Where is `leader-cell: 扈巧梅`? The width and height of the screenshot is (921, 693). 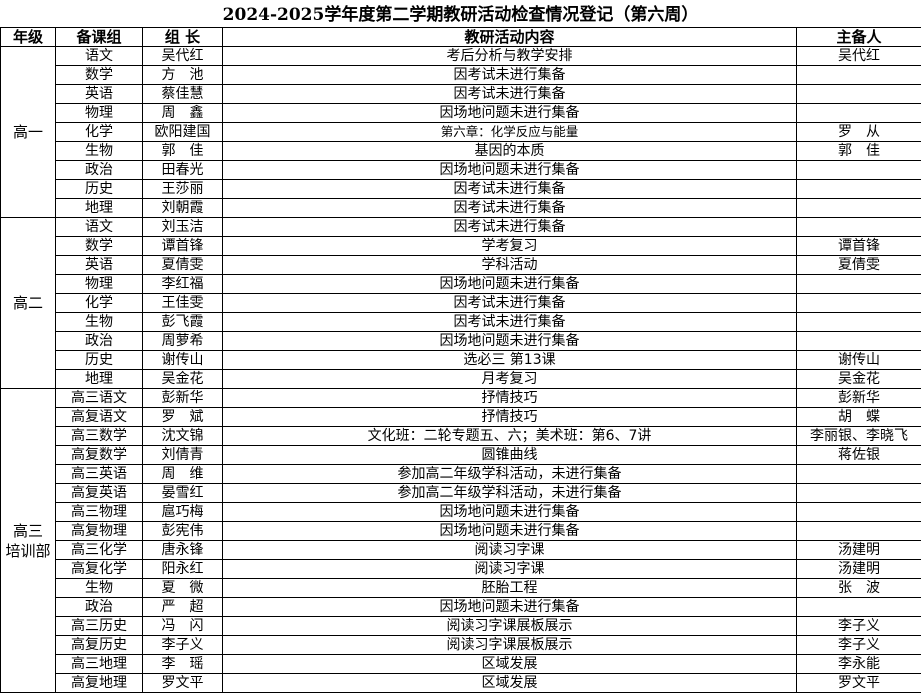
leader-cell: 扈巧梅 is located at coordinates (182, 512).